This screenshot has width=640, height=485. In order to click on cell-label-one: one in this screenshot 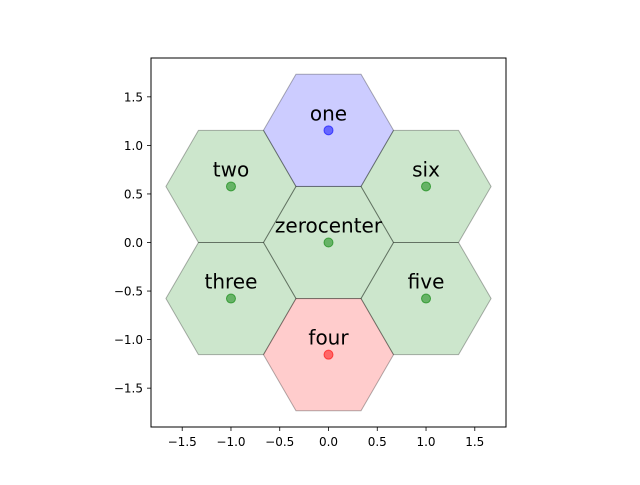, I will do `click(328, 113)`.